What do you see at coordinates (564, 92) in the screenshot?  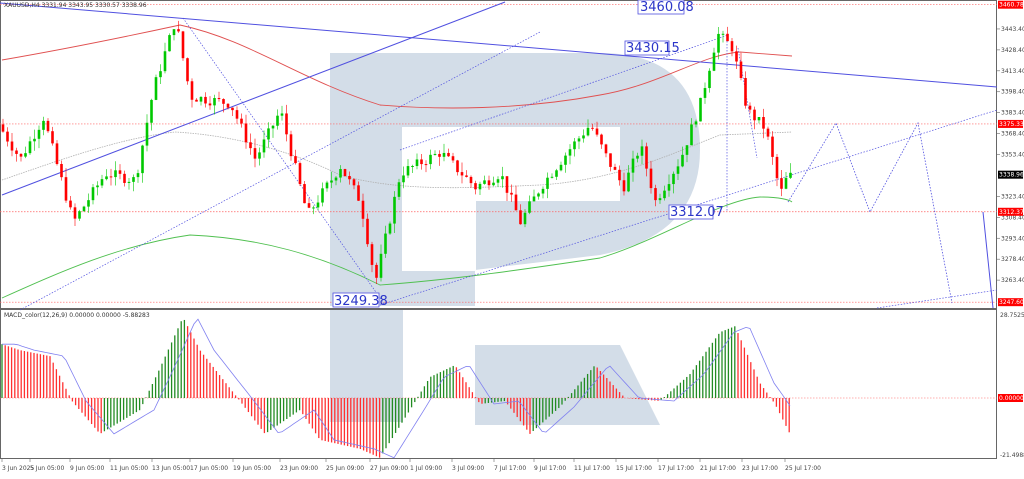 I see `channel-line` at bounding box center [564, 92].